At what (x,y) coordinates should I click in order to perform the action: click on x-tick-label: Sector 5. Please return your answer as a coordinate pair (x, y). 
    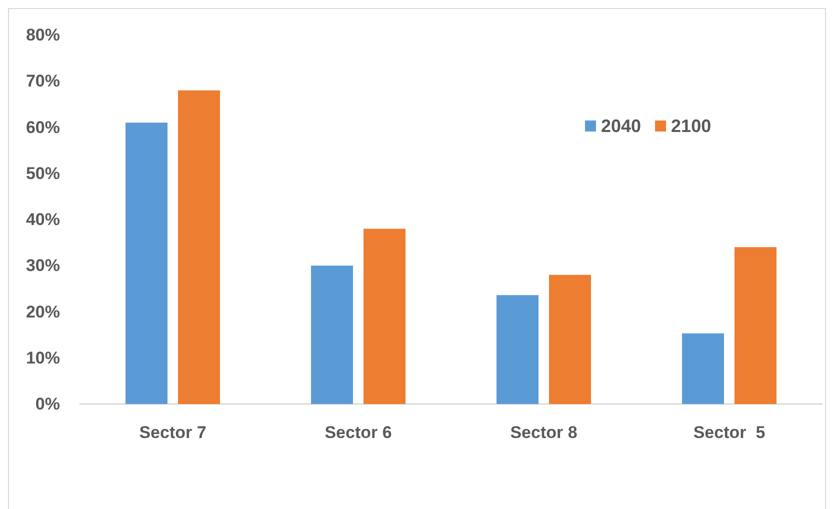
    Looking at the image, I should click on (729, 432).